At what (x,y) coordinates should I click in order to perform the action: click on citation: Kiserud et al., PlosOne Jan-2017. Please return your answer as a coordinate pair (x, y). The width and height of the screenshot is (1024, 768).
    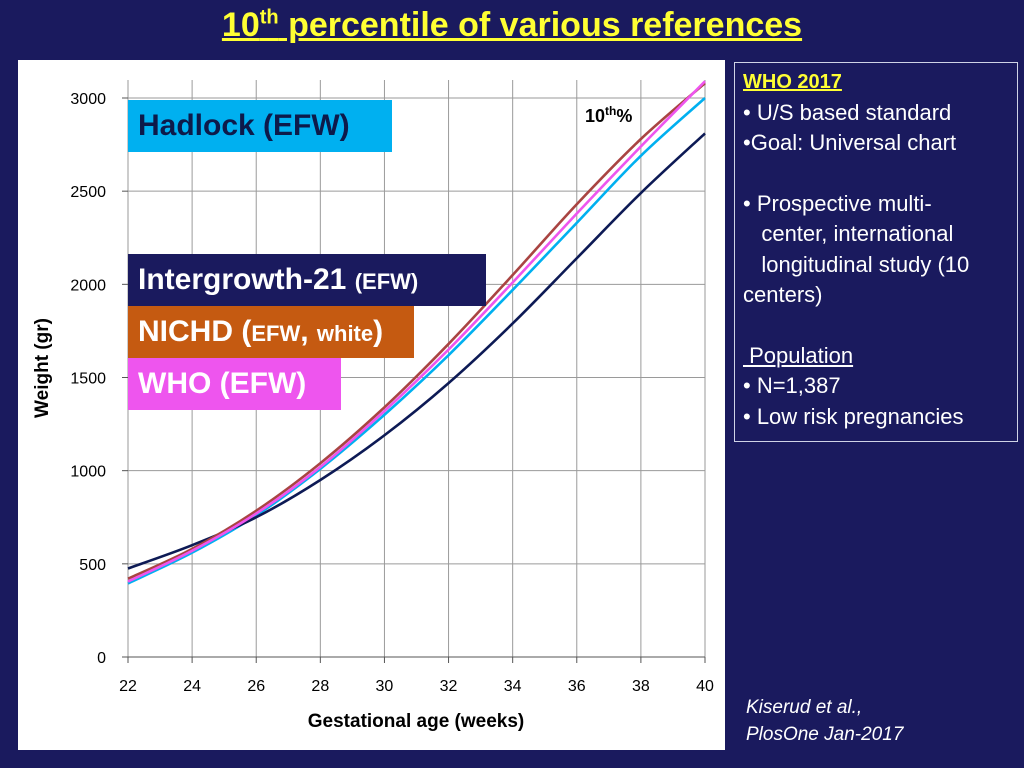
    Looking at the image, I should click on (824, 721).